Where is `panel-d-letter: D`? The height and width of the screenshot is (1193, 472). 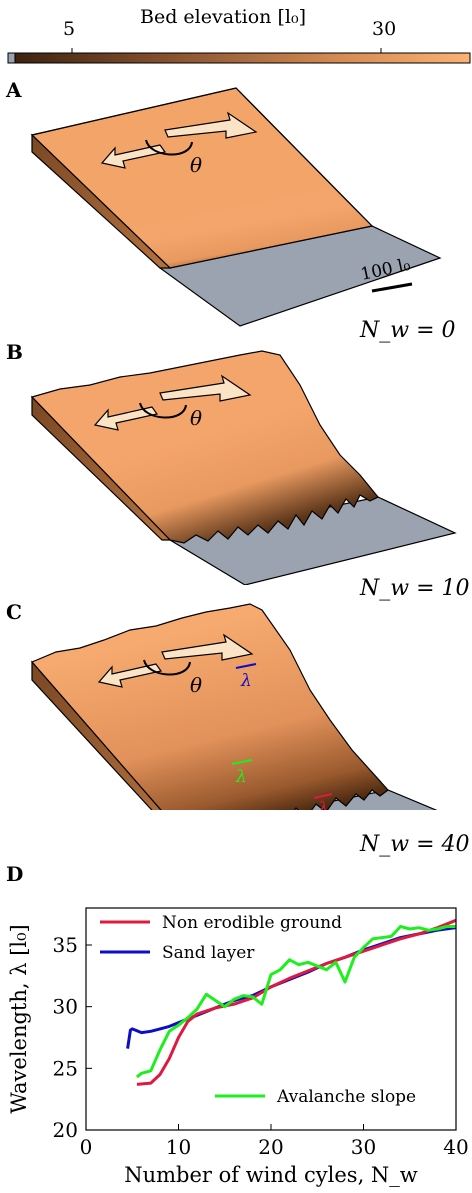
panel-d-letter: D is located at coordinates (15, 874).